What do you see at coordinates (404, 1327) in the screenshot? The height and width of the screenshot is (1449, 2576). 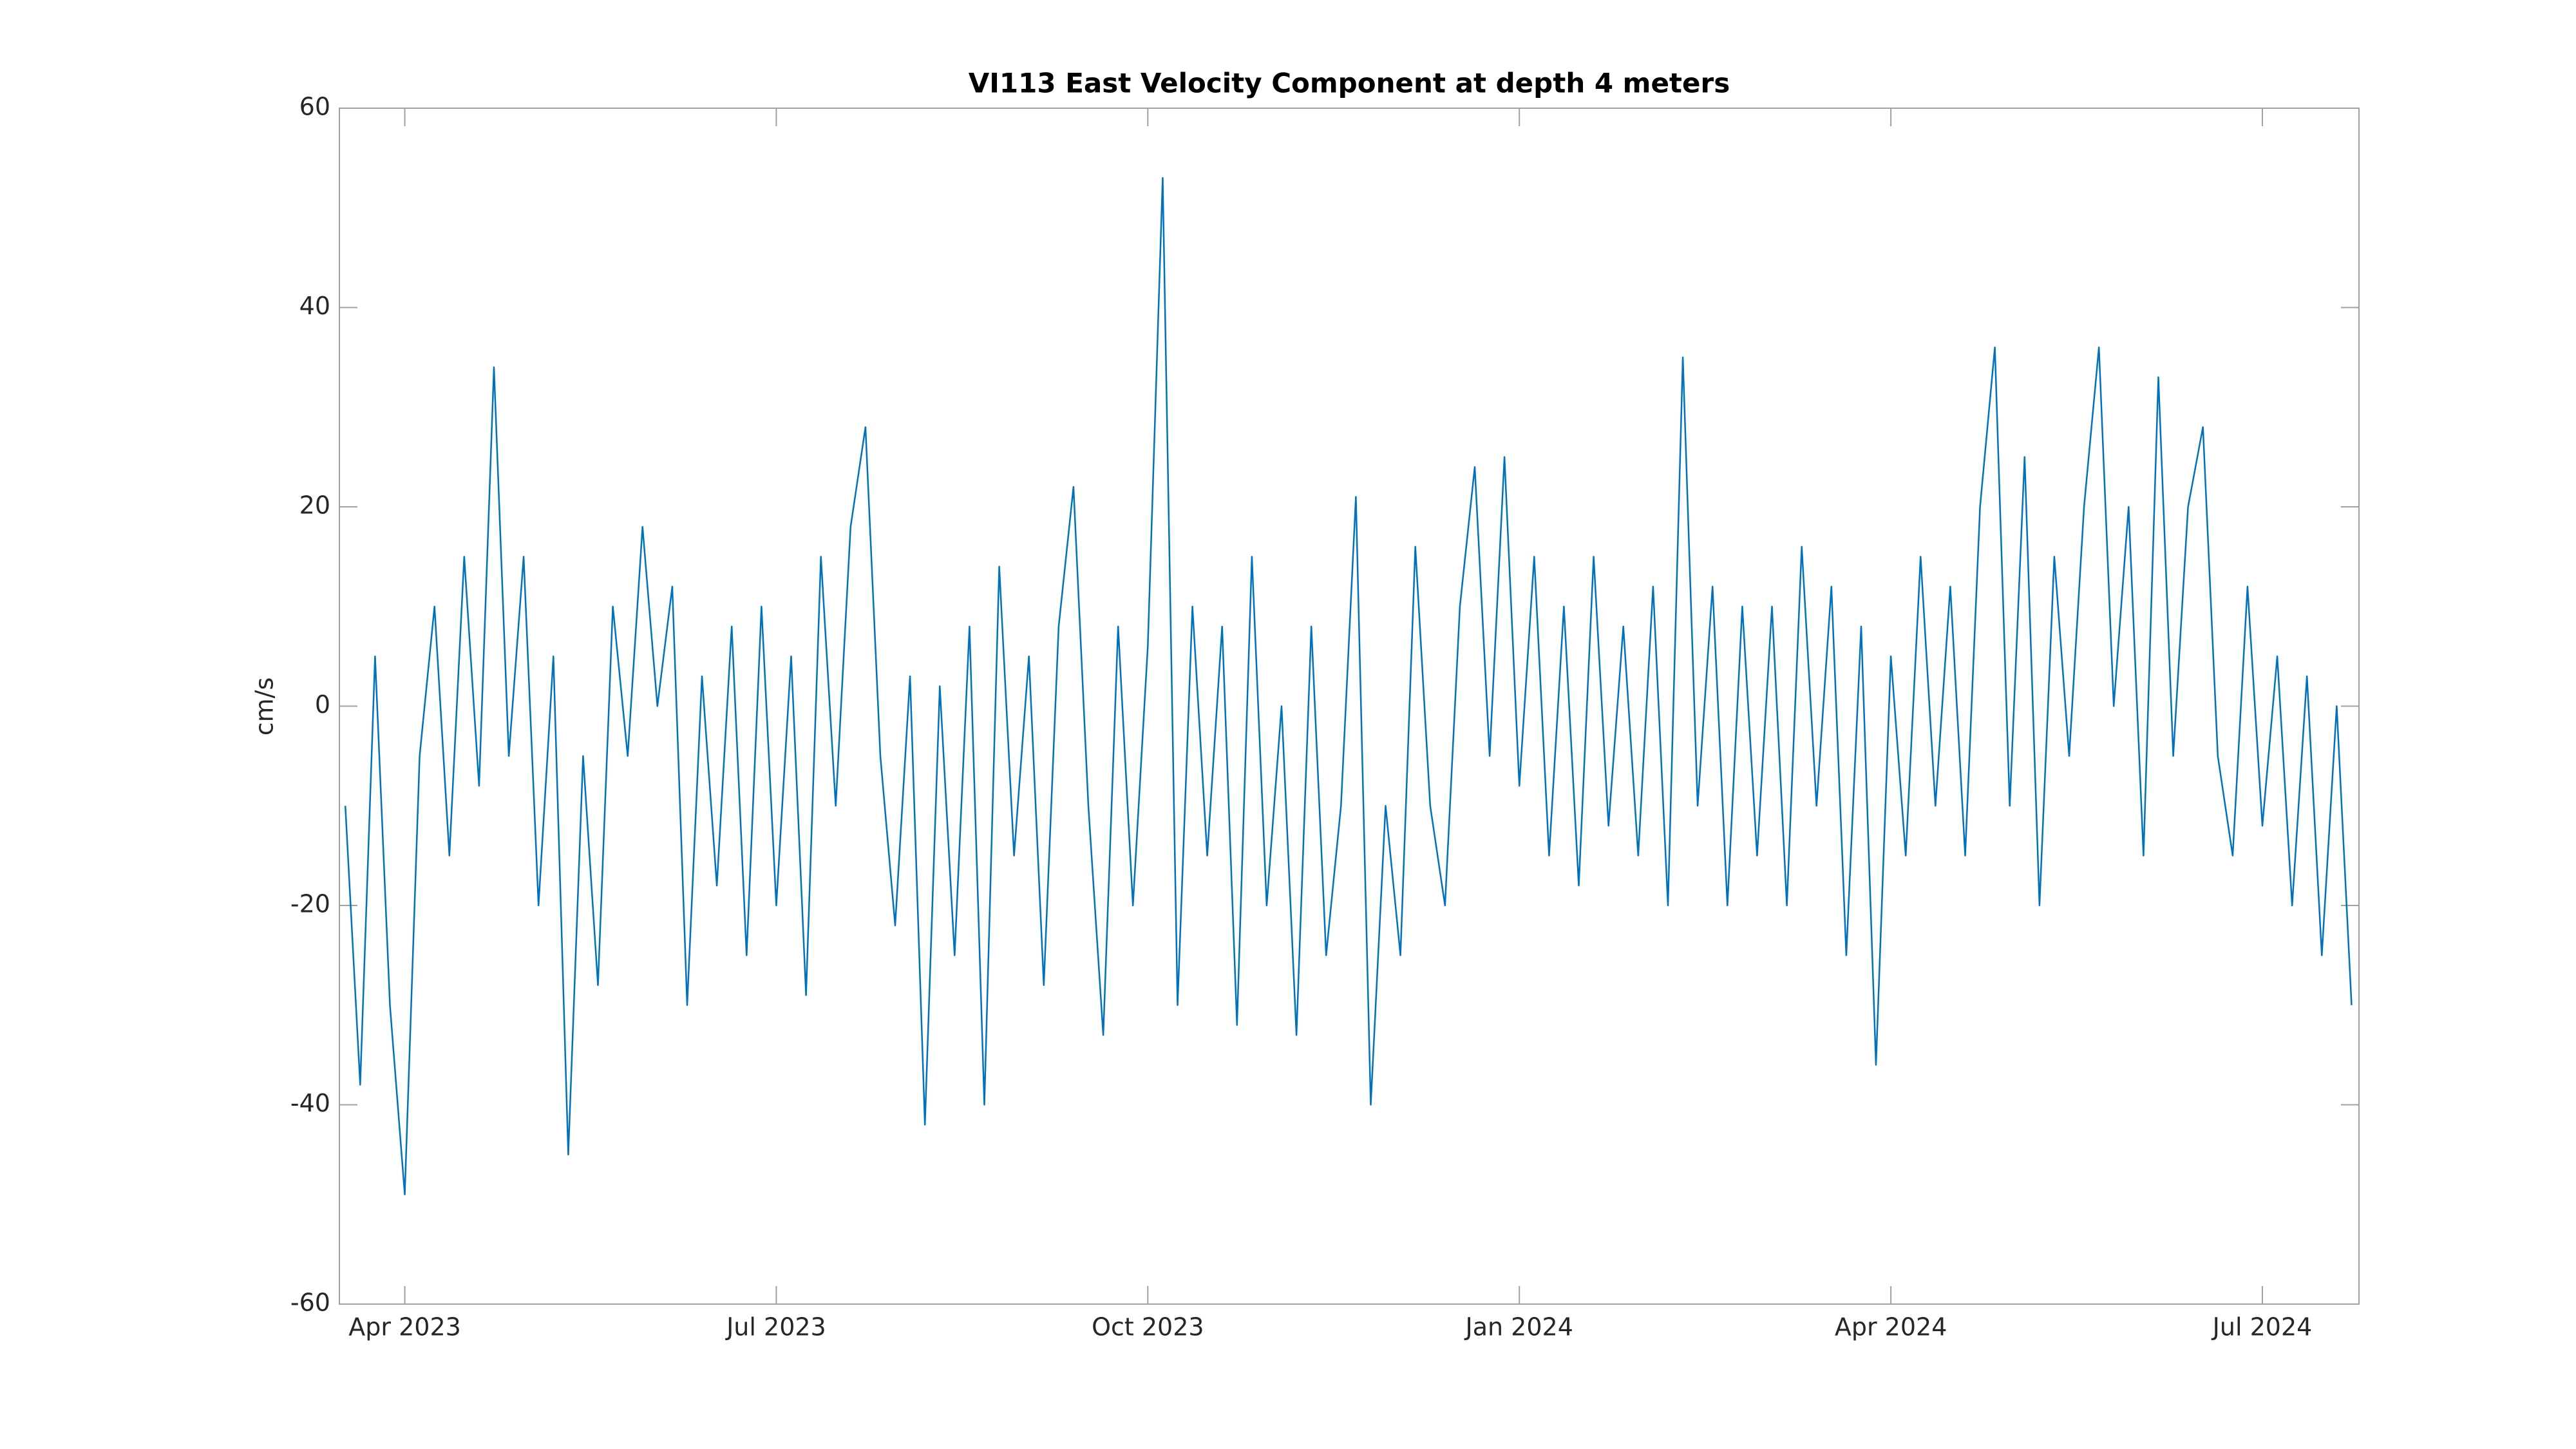 I see `x-tick-label: Apr 2023` at bounding box center [404, 1327].